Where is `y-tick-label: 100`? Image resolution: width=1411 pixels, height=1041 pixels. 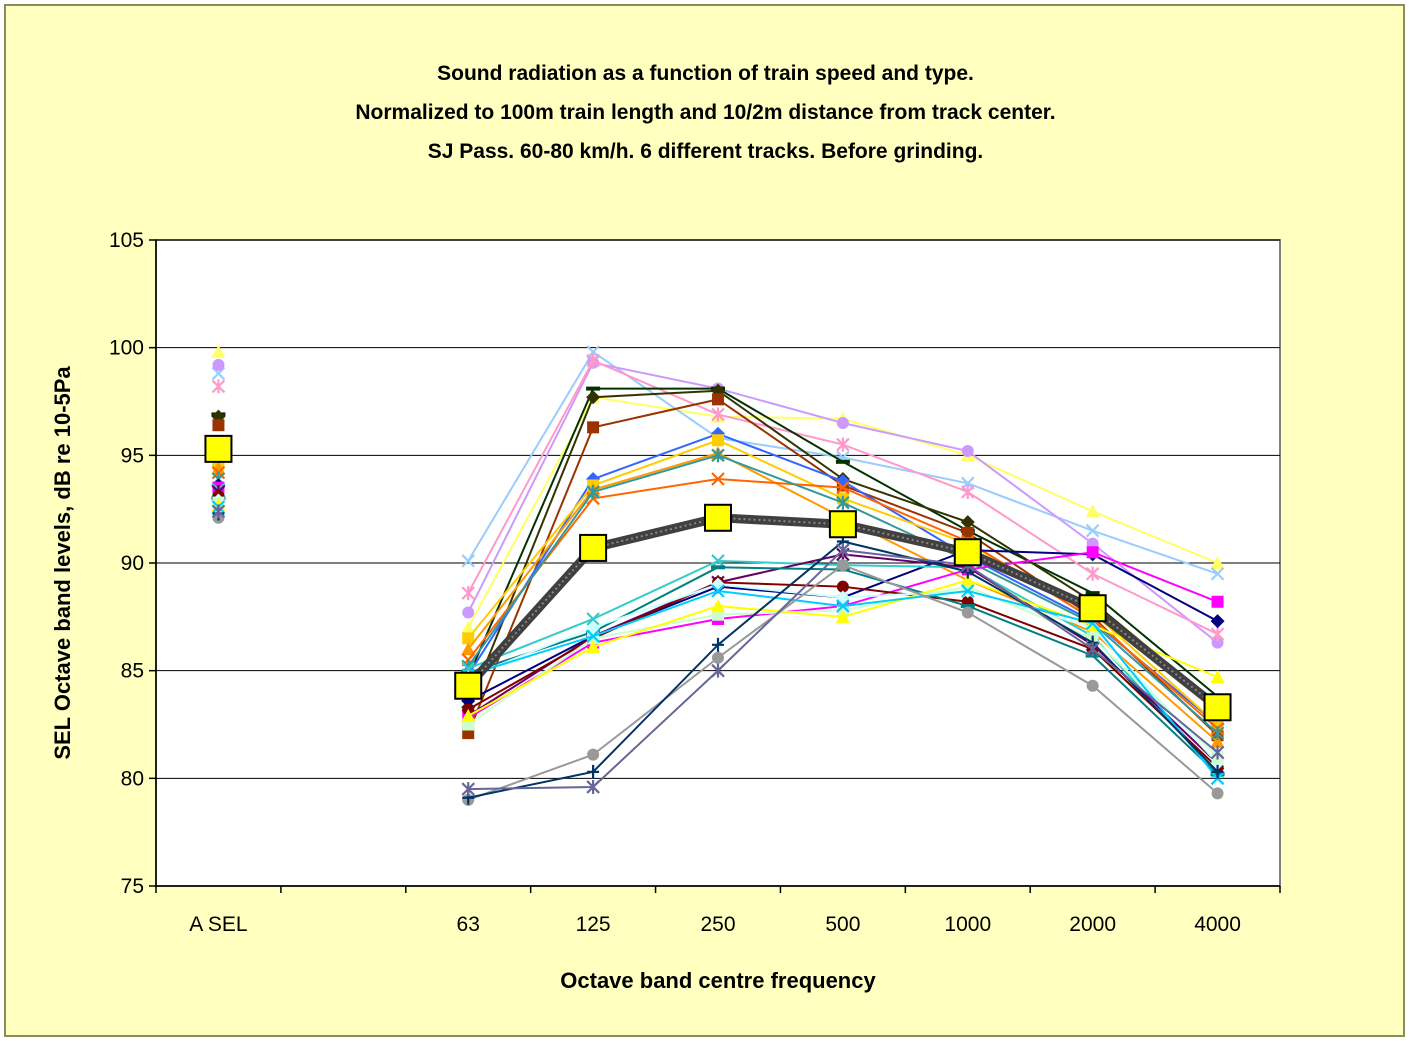 y-tick-label: 100 is located at coordinates (126, 348).